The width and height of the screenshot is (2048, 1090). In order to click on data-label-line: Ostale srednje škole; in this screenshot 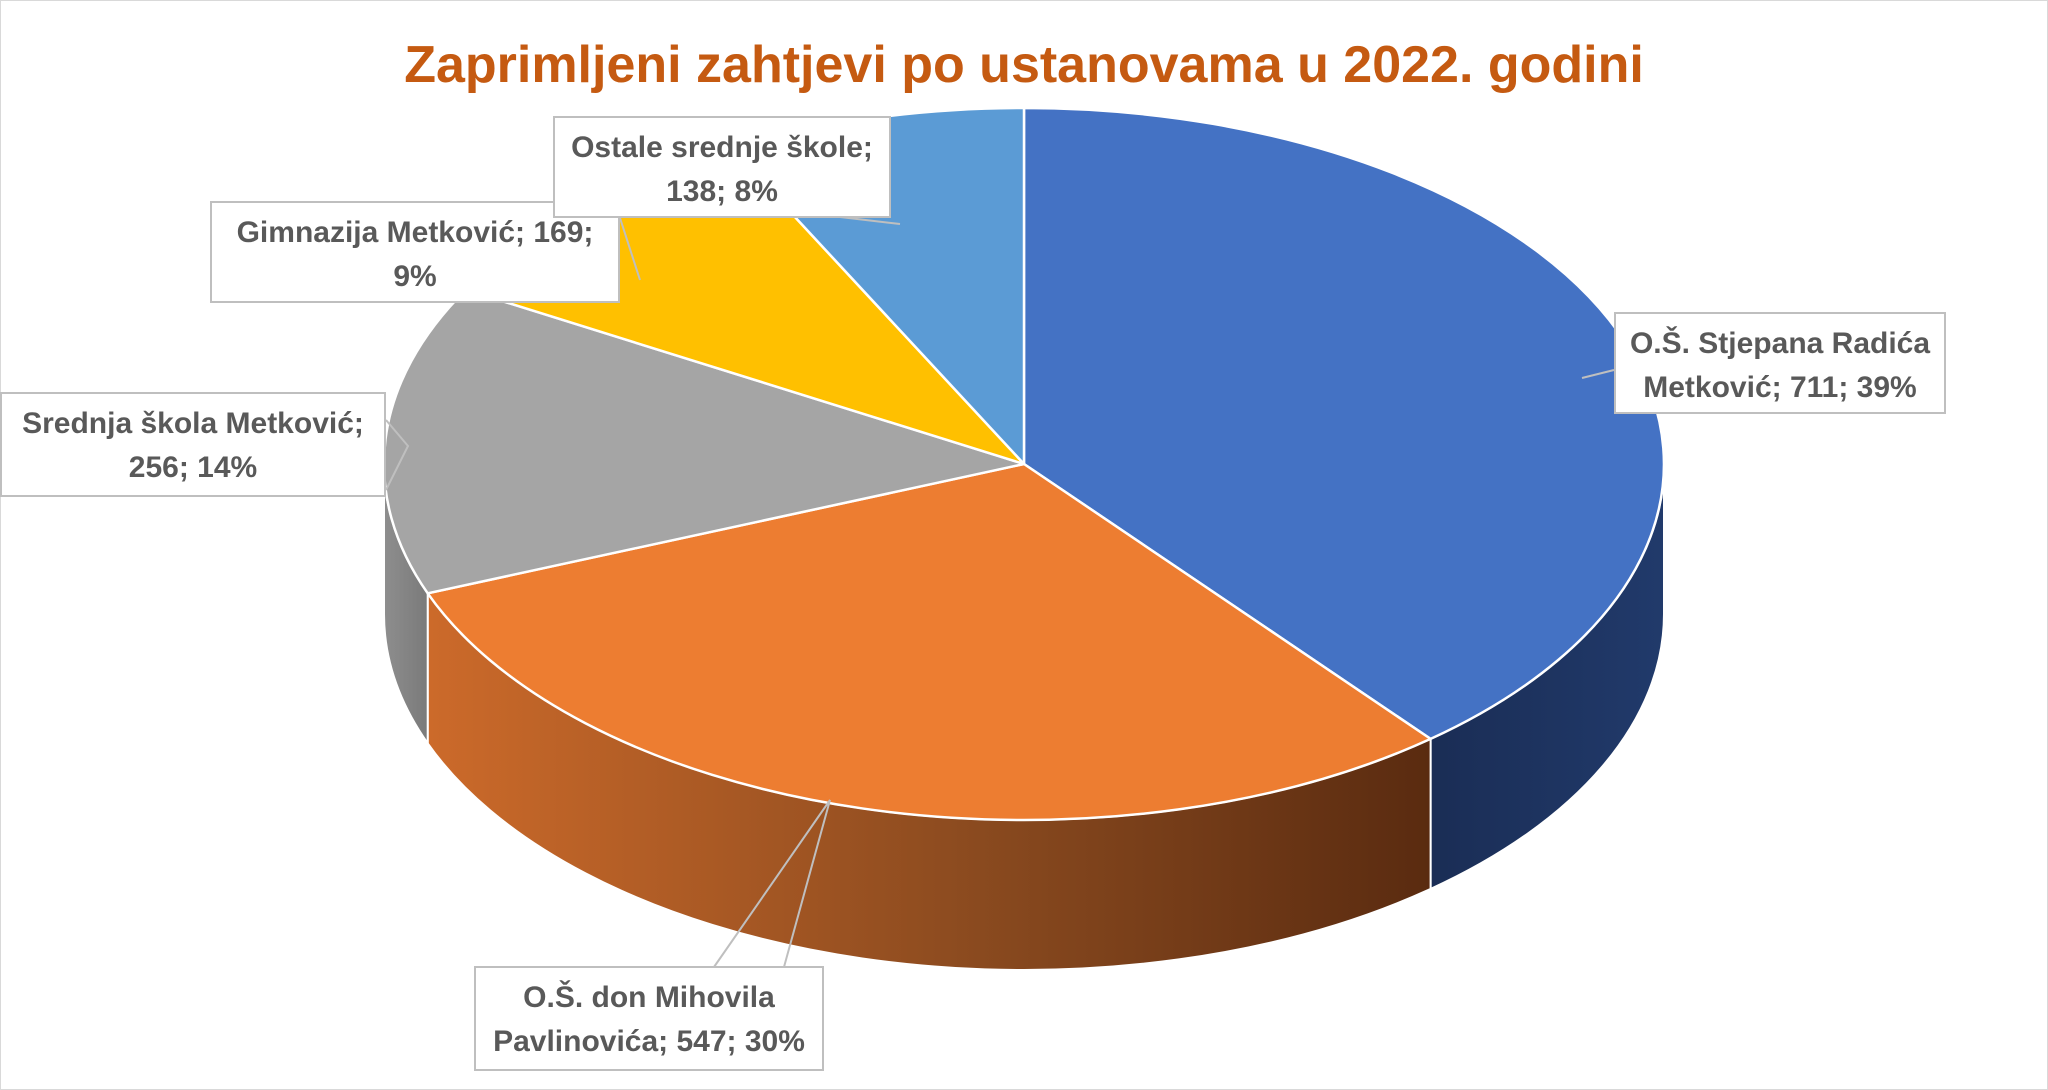, I will do `click(722, 147)`.